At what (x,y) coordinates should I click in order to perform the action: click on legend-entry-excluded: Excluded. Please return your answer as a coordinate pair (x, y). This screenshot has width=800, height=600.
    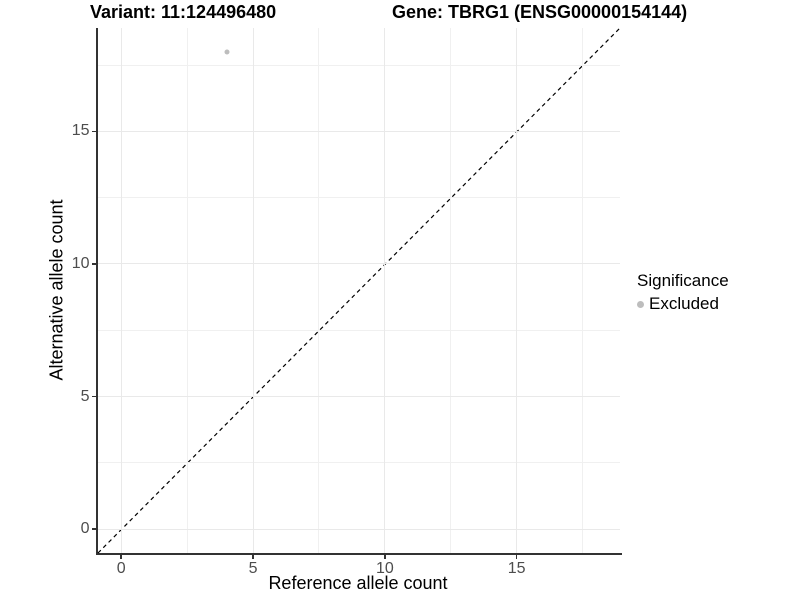
    Looking at the image, I should click on (683, 304).